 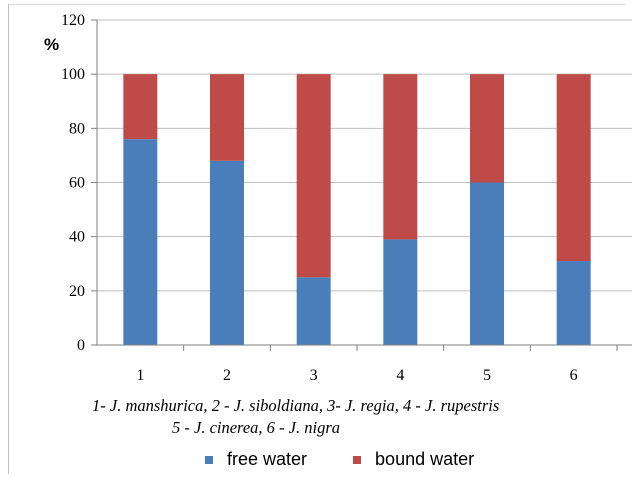 What do you see at coordinates (77, 183) in the screenshot?
I see `y-tick-label: 60` at bounding box center [77, 183].